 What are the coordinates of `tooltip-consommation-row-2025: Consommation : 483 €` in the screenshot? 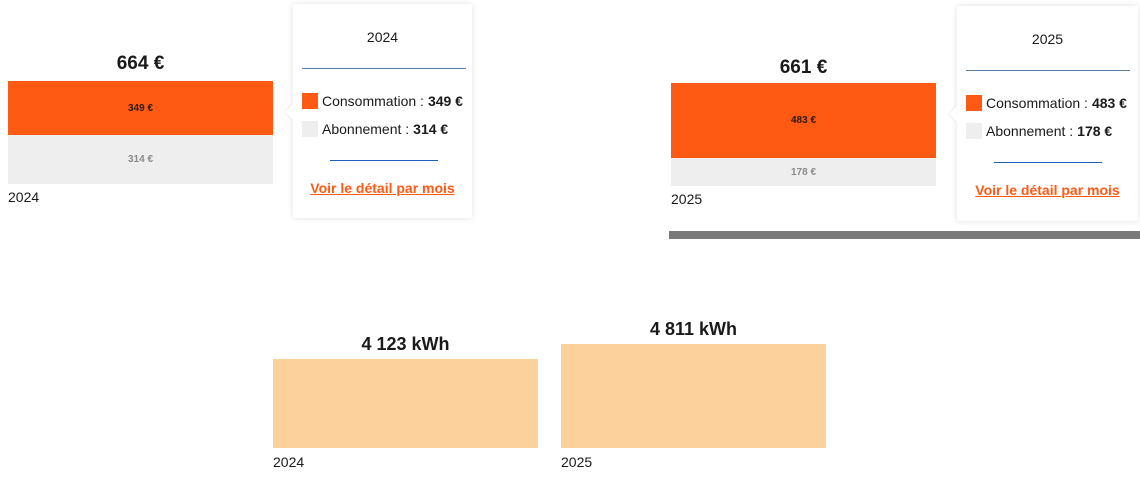 It's located at (1046, 103).